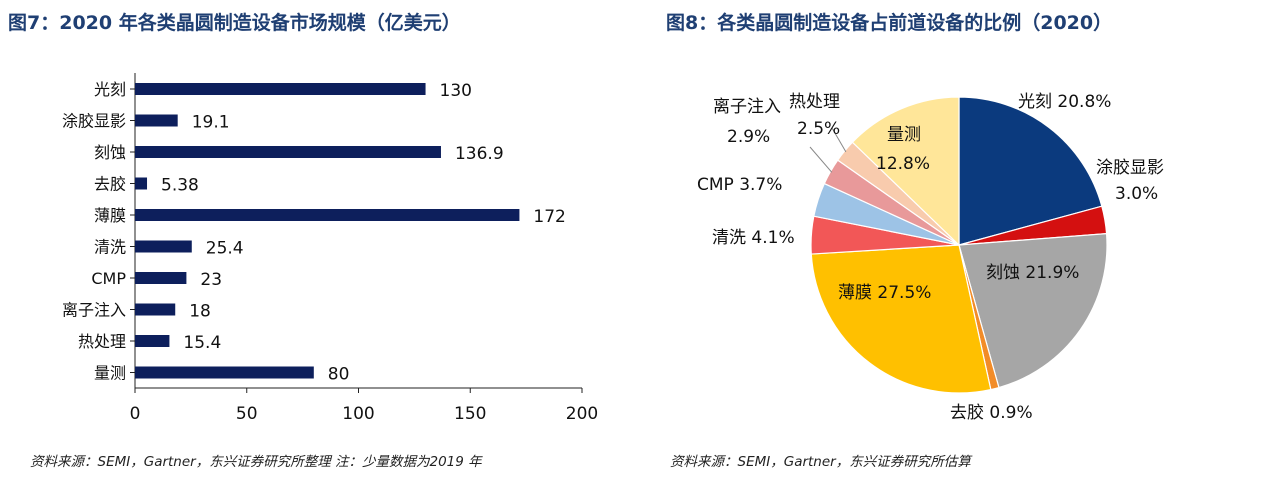 The width and height of the screenshot is (1267, 494). I want to click on y-tick-label: 薄膜, so click(110, 215).